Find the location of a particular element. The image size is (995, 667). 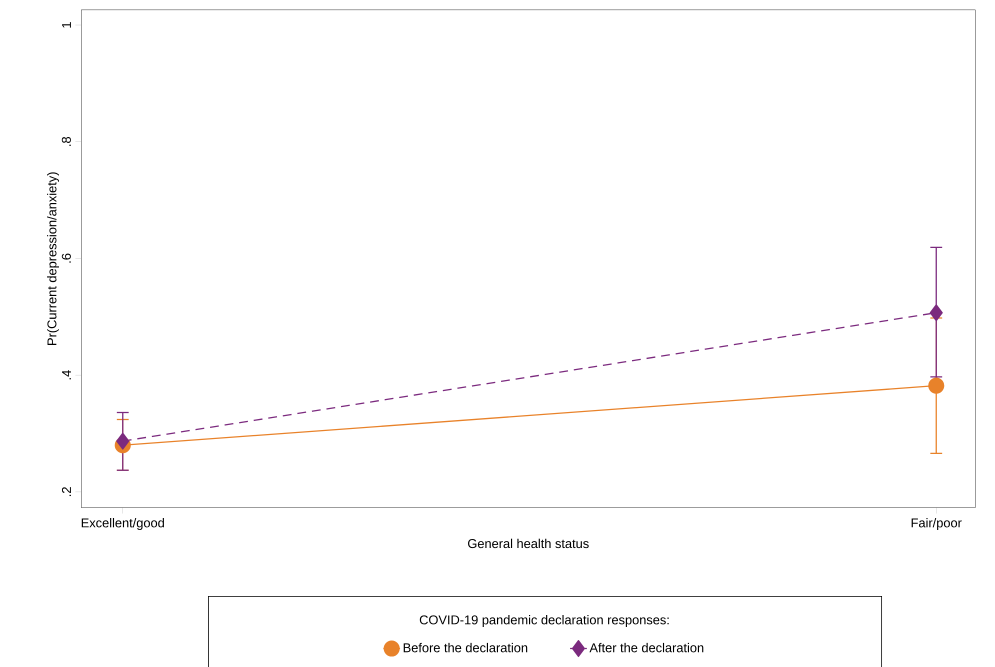

x-axis-title: General health status is located at coordinates (528, 543).